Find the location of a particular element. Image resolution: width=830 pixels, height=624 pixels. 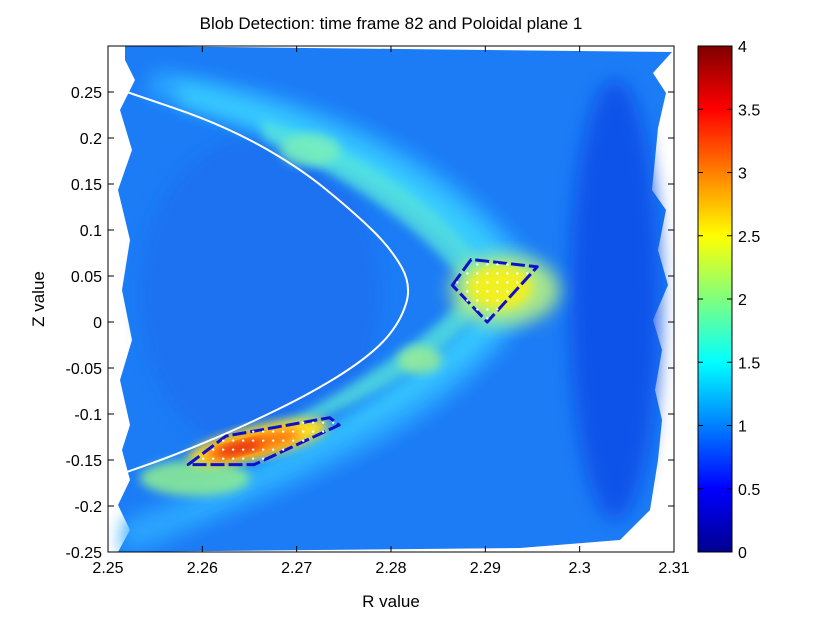

y-tick-label: 0.1 is located at coordinates (91, 231).